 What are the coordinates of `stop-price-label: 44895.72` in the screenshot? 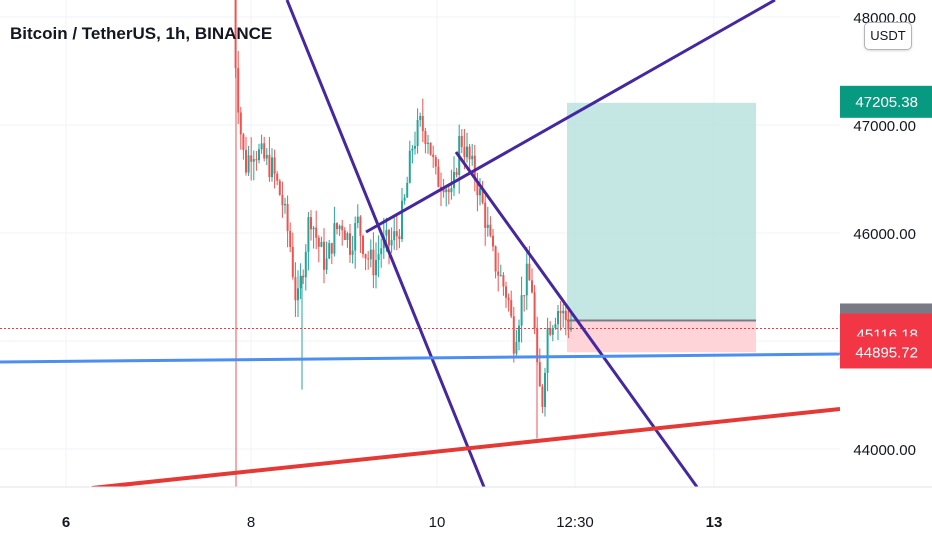 It's located at (886, 352).